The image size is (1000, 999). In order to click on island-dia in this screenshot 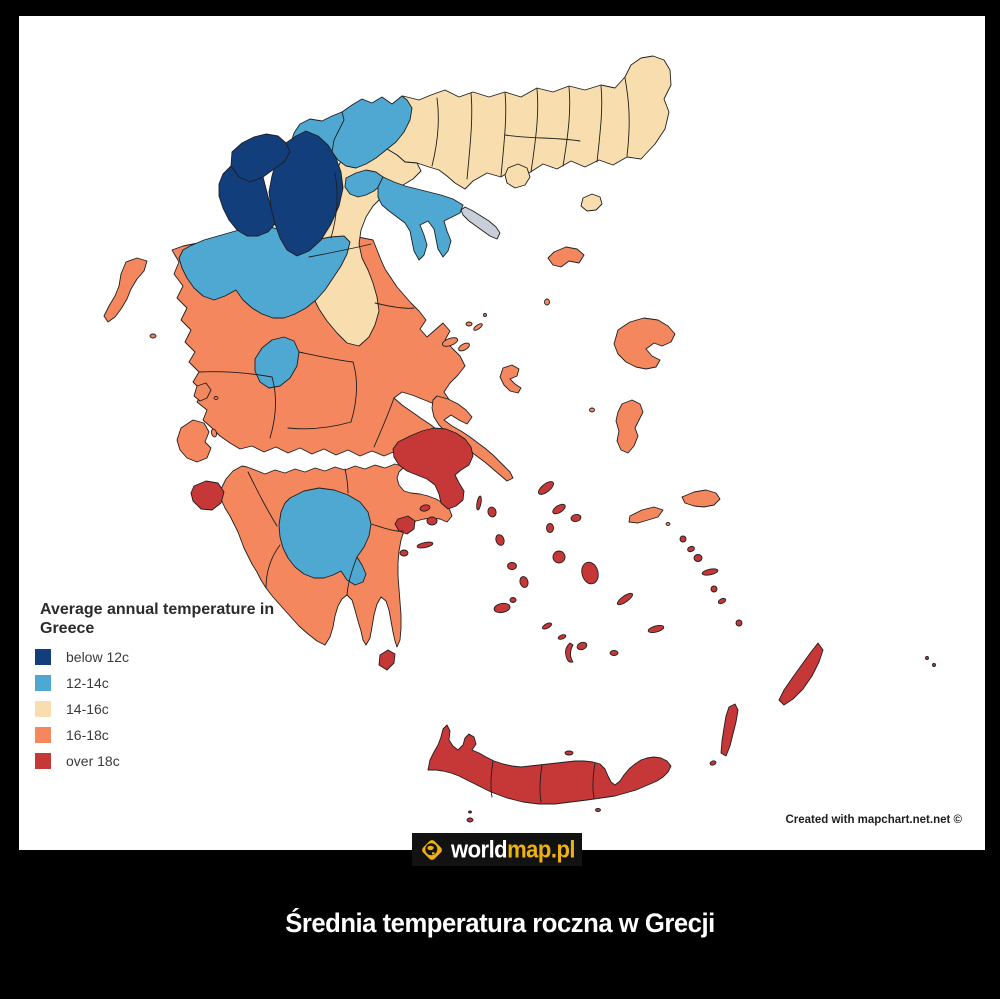, I will do `click(569, 753)`.